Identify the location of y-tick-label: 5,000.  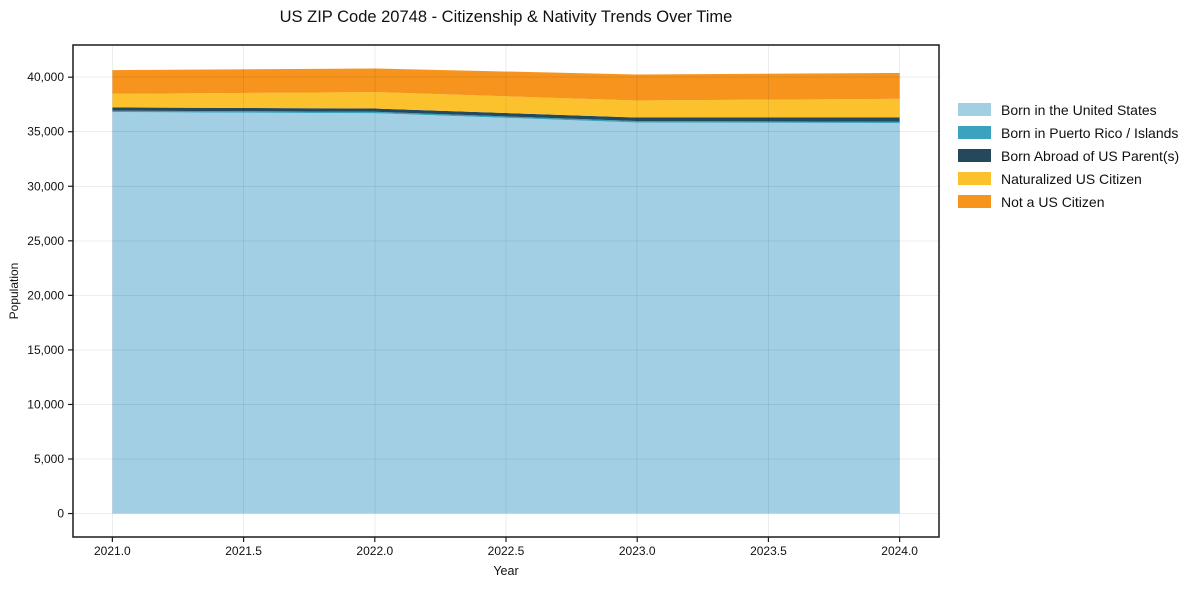
(49, 459).